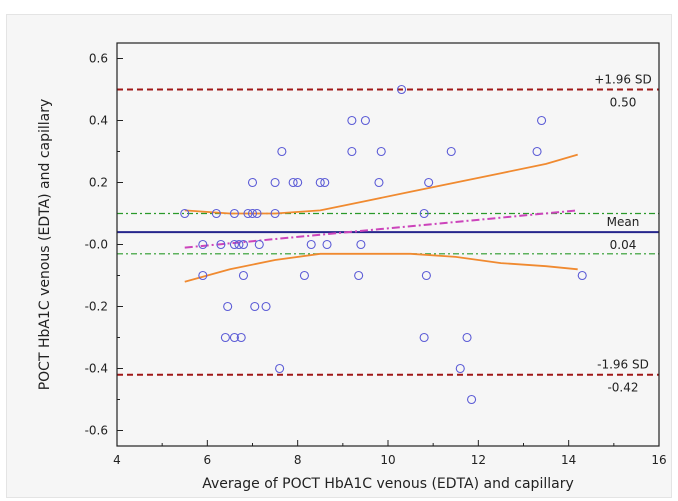 The height and width of the screenshot is (501, 678). I want to click on mean-label: Mean, so click(623, 222).